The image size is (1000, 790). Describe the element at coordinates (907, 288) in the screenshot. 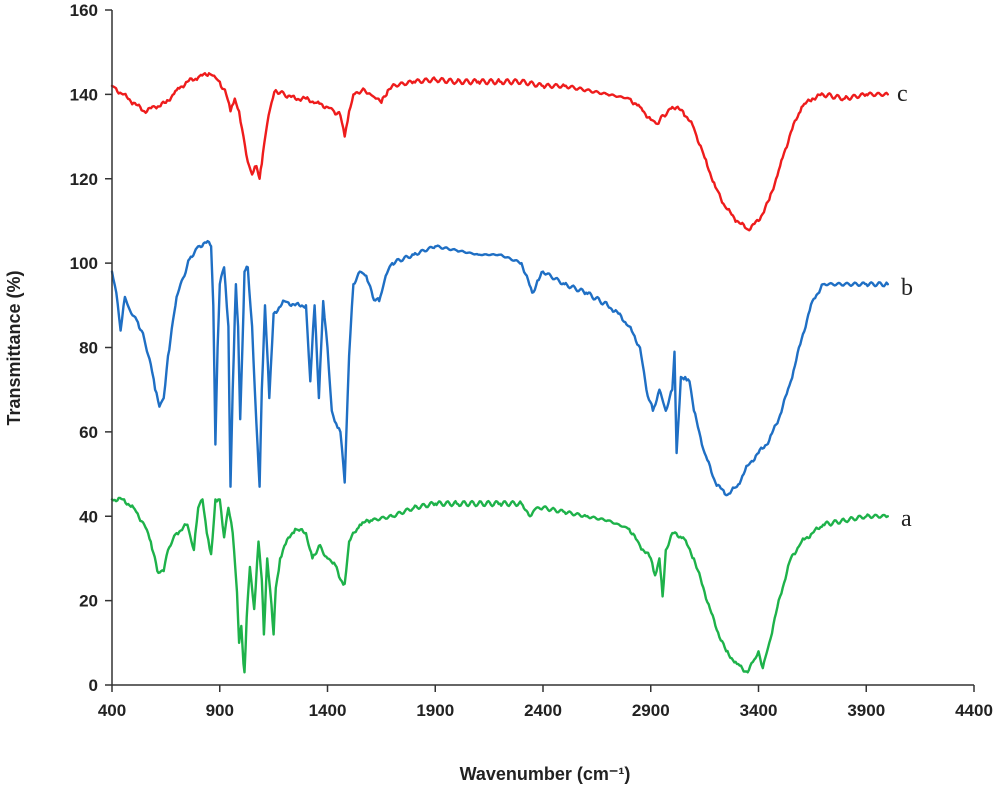

I see `series-label-b: b` at that location.